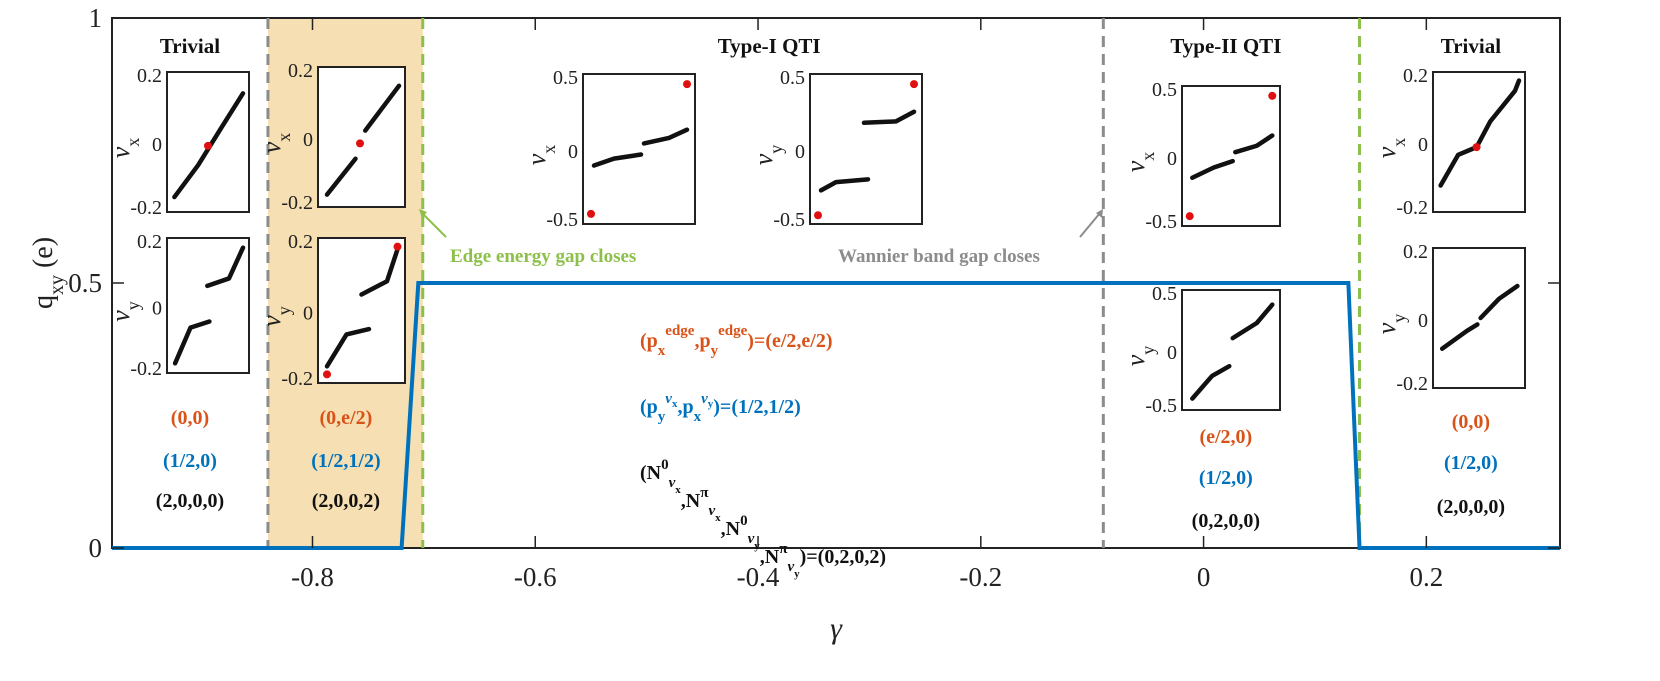 This screenshot has height=681, width=1660. I want to click on winding-number-label-part-7: ν, so click(711, 511).